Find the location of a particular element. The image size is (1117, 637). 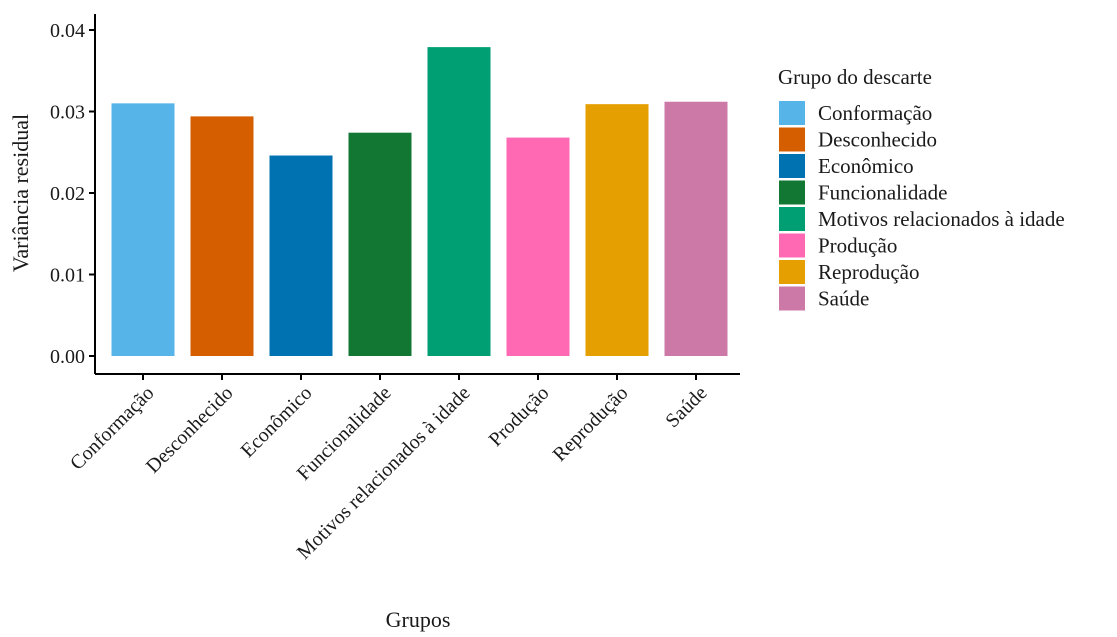

legend-label-motivos-relacionados-a-idade: Motivos relacionados à idade is located at coordinates (941, 219).